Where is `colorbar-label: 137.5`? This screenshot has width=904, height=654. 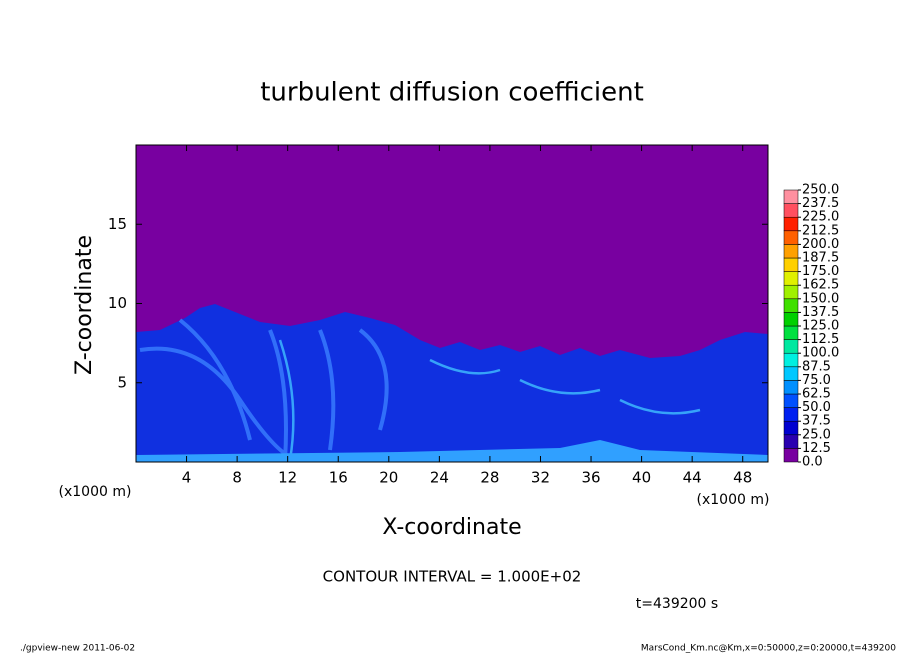
colorbar-label: 137.5 is located at coordinates (820, 312).